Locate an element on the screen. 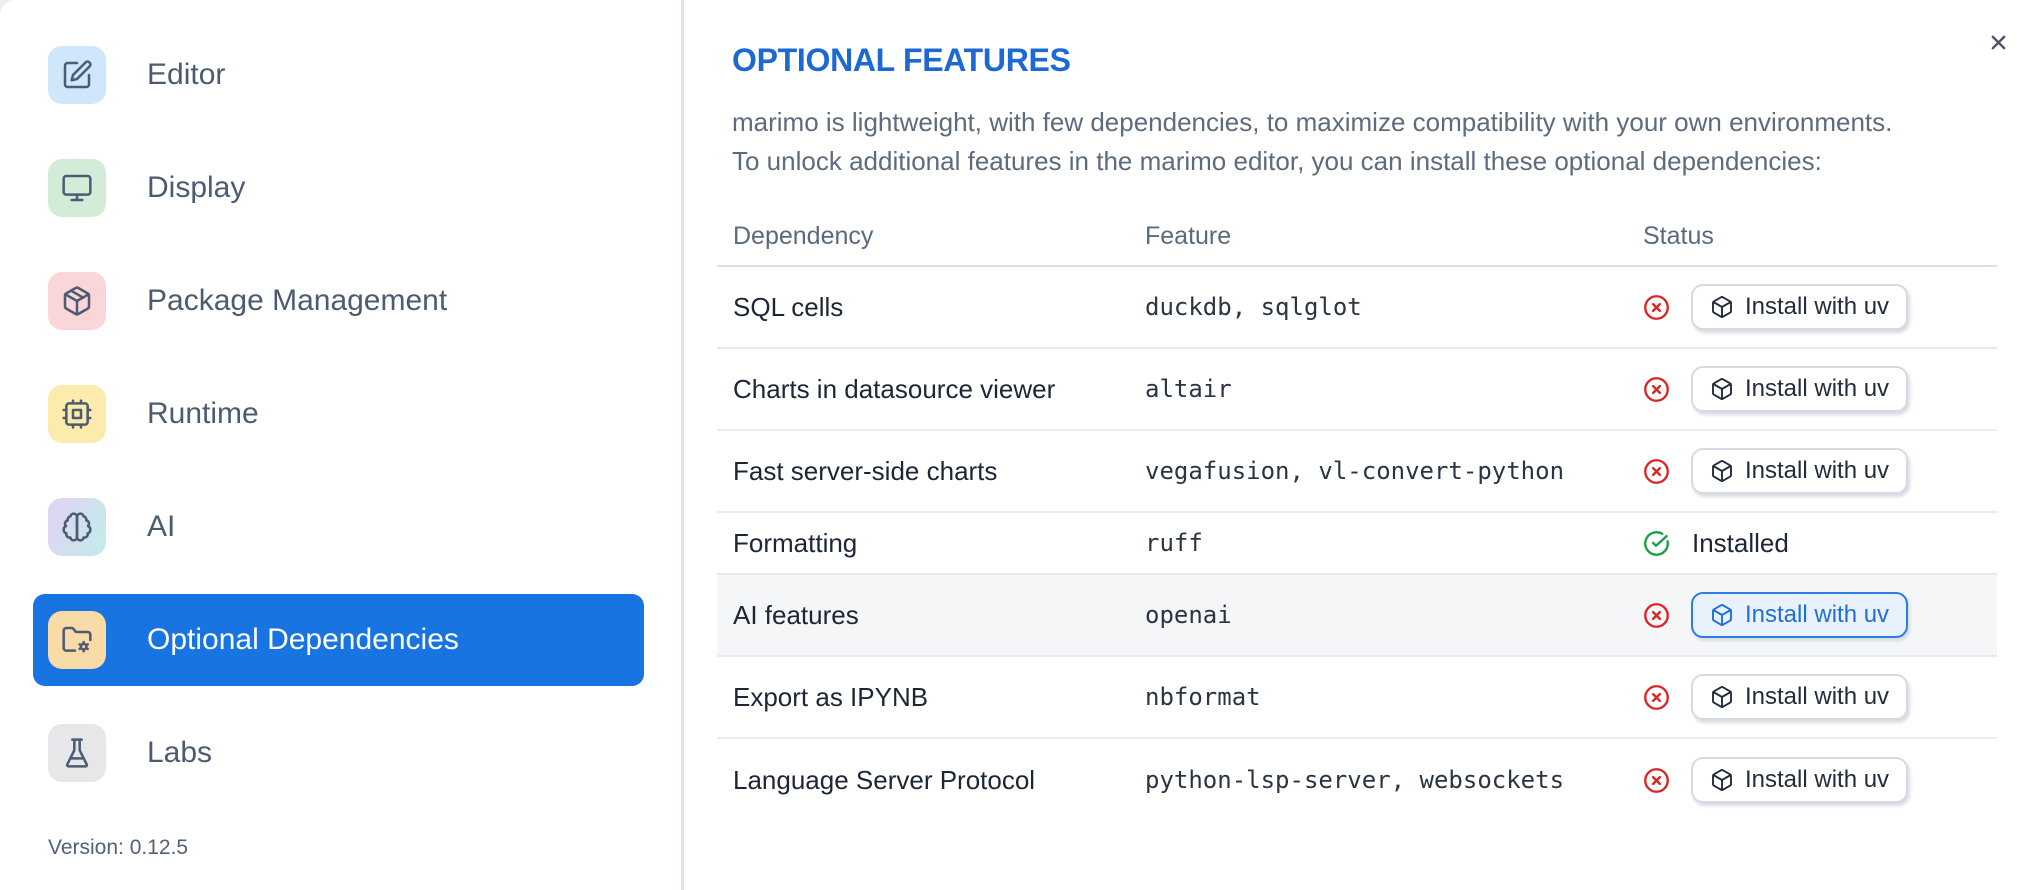 The image size is (2042, 890). installed-check-icon is located at coordinates (1656, 543).